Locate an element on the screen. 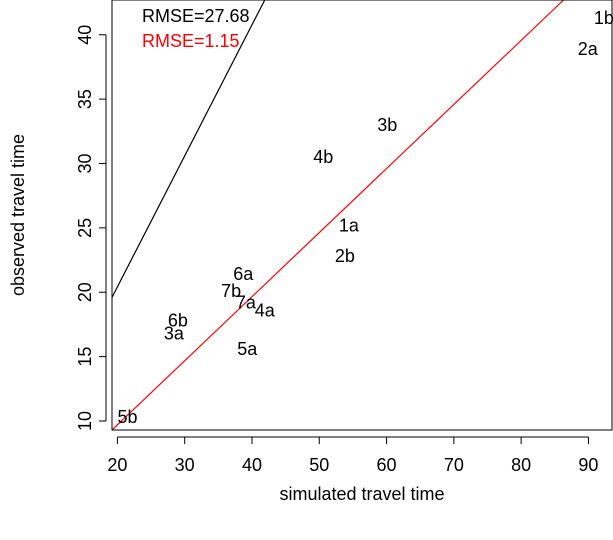  point-label-2b: 2b is located at coordinates (345, 256).